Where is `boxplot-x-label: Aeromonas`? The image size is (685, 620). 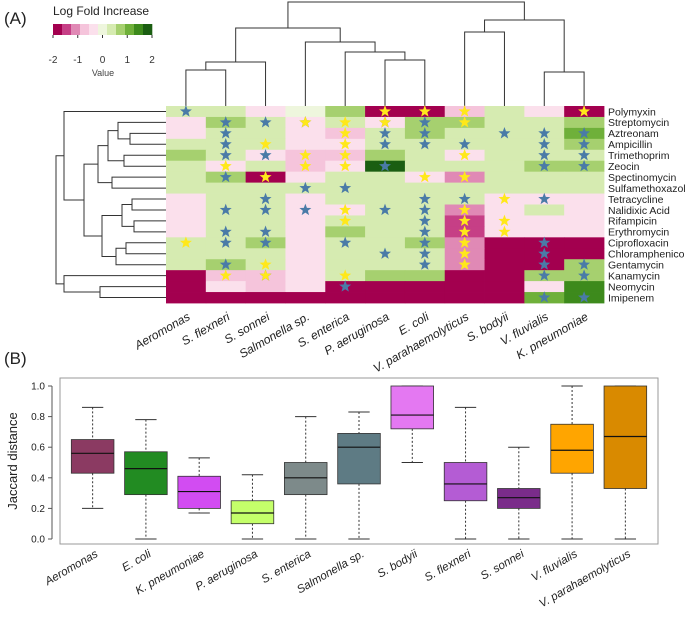 boxplot-x-label: Aeromonas is located at coordinates (71, 568).